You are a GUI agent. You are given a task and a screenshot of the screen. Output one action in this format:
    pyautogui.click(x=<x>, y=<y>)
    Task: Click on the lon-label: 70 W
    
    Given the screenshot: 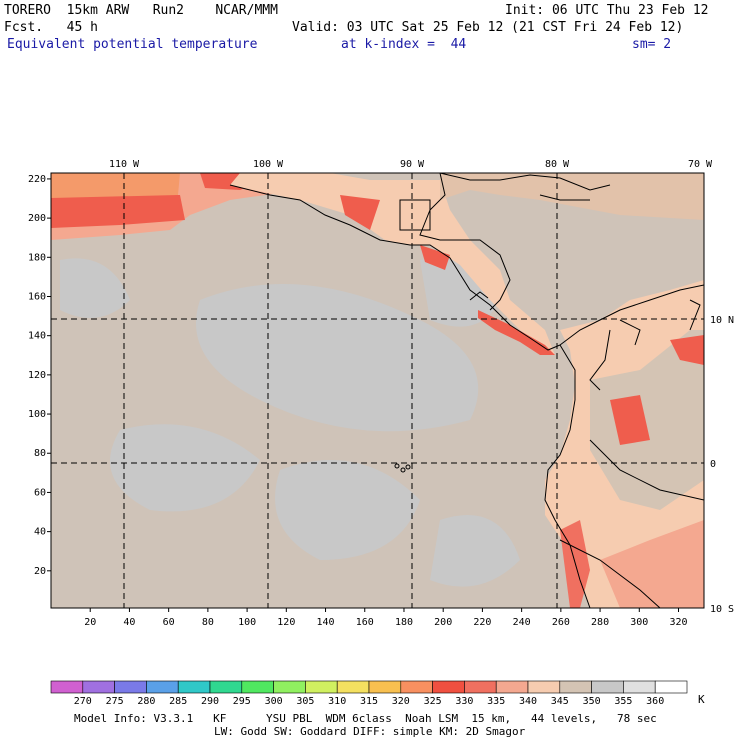 What is the action you would take?
    pyautogui.click(x=700, y=164)
    